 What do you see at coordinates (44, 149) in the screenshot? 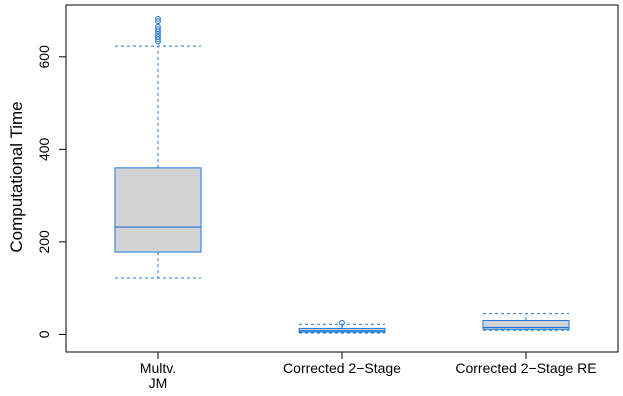
I see `y-tick-label-2: 400` at bounding box center [44, 149].